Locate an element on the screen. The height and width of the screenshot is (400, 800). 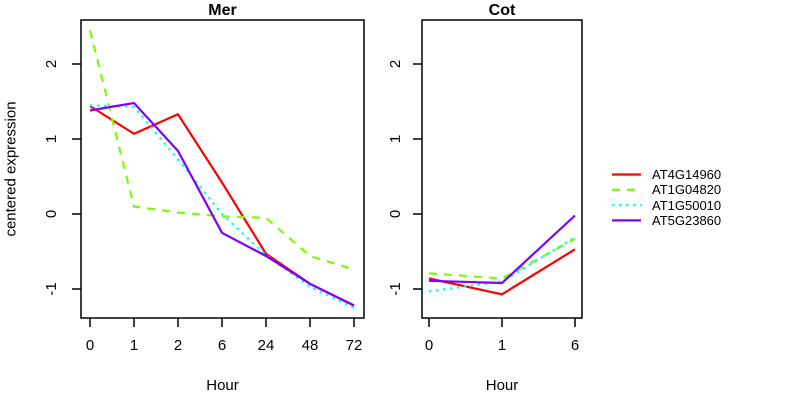
panel-title-mer: Mer is located at coordinates (222, 10).